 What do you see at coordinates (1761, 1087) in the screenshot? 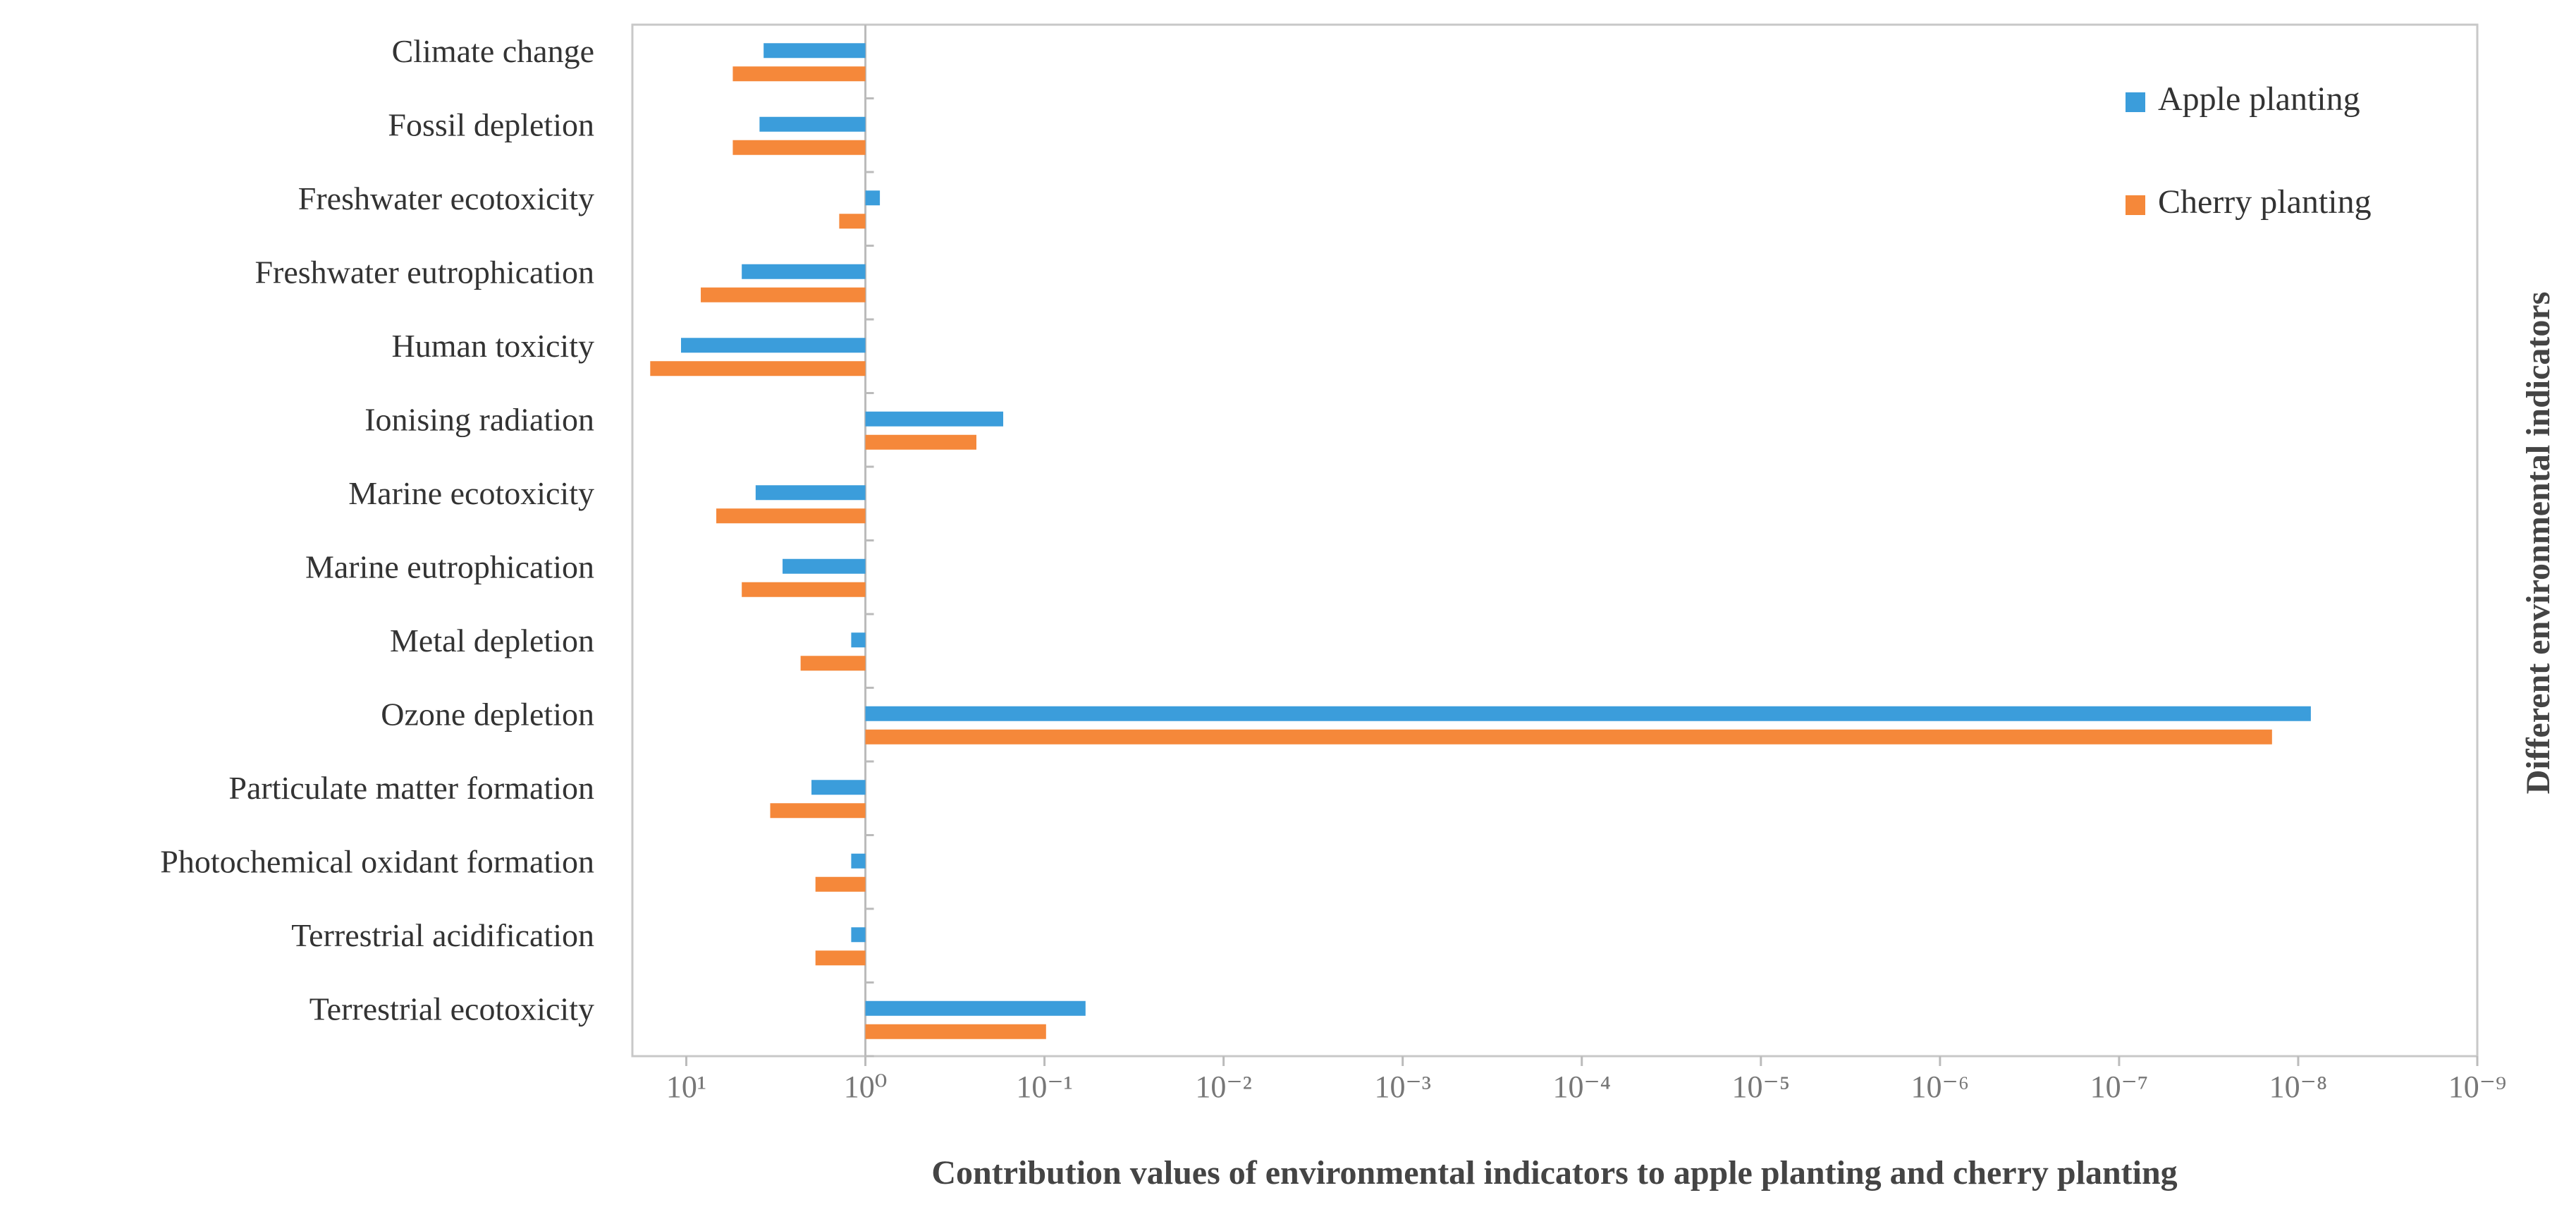
I see `x-tick-label: 10⁻⁵` at bounding box center [1761, 1087].